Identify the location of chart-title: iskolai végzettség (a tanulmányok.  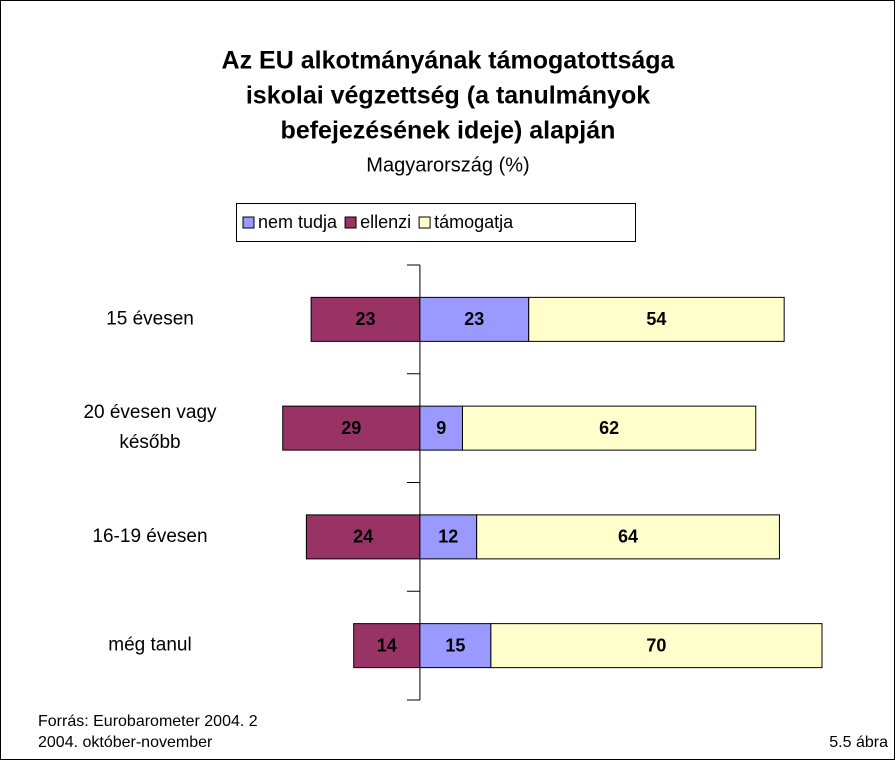
(448, 96).